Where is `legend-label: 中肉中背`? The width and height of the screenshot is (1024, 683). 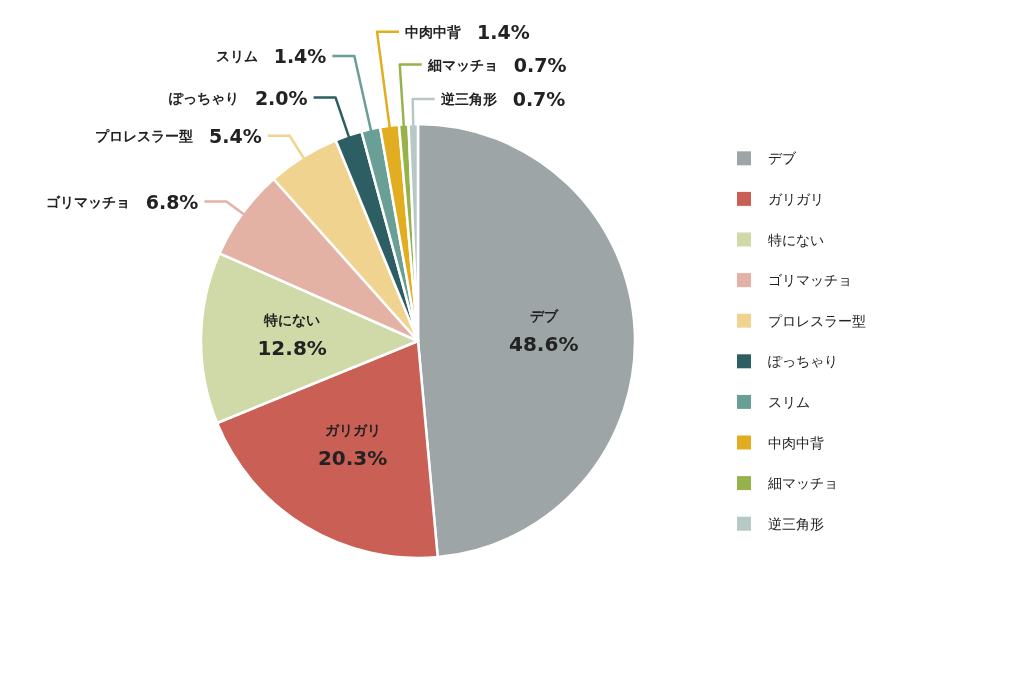 legend-label: 中肉中背 is located at coordinates (796, 442).